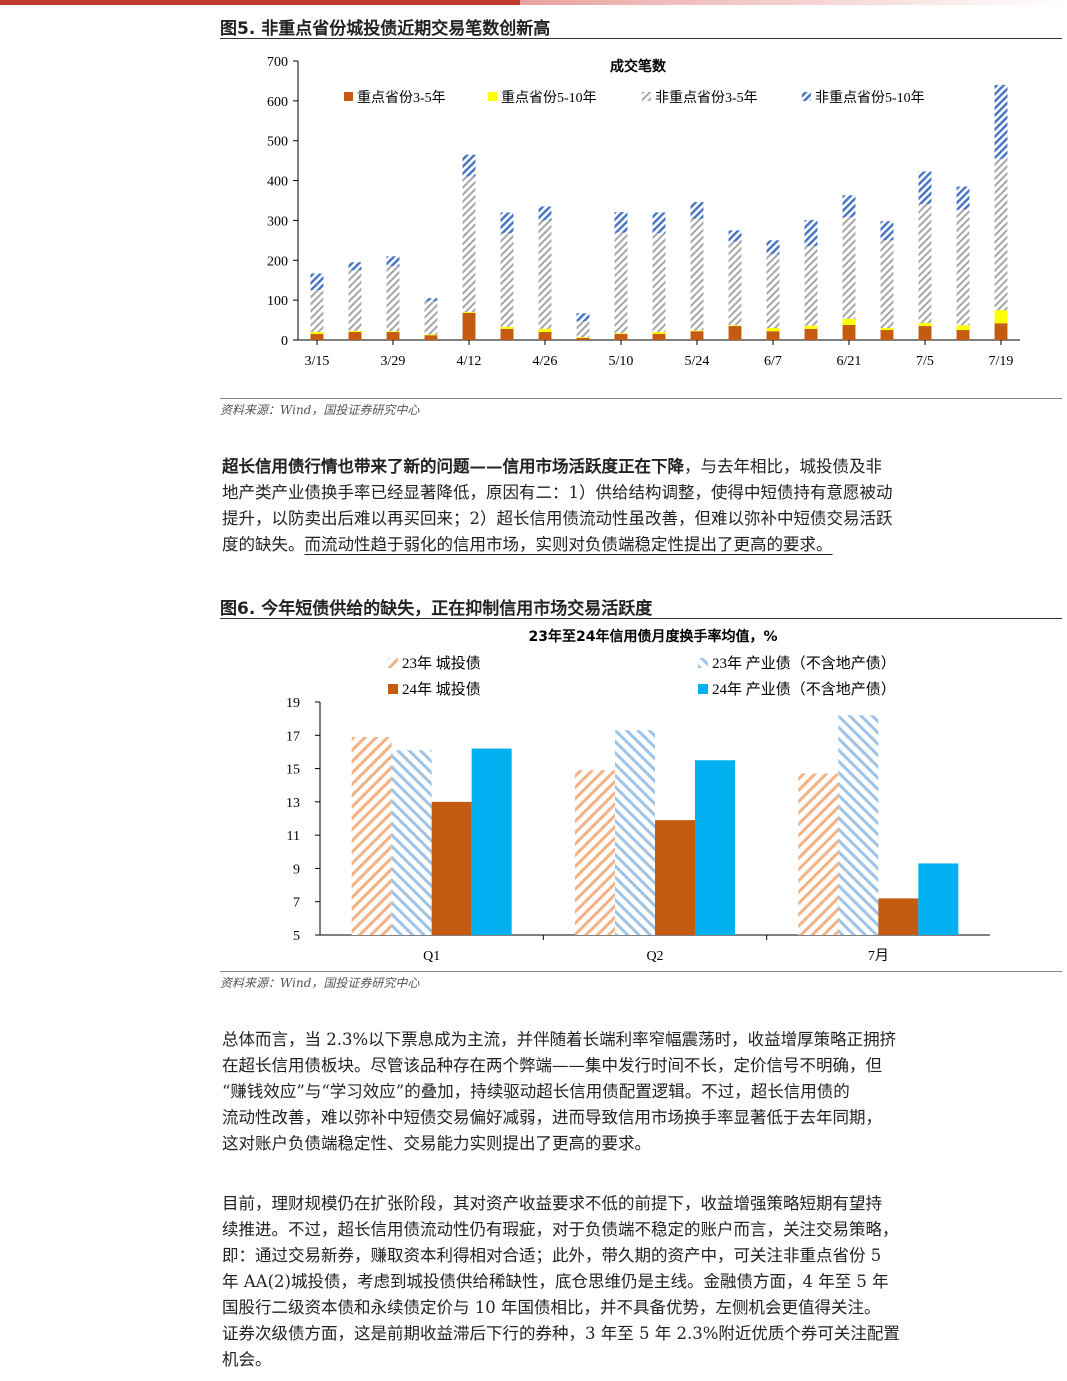  I want to click on fig5-title: 图5. 非重点省份城投债近期交易笔数创新高, so click(385, 29).